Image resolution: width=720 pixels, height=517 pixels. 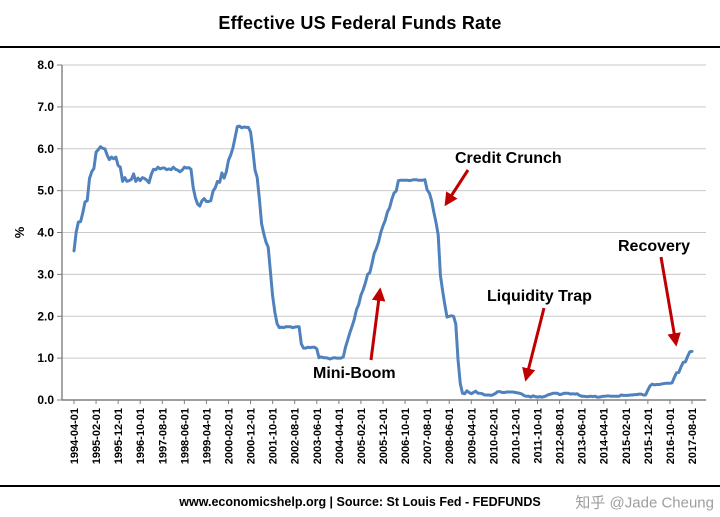 I want to click on y-tick-label: 7.0, so click(x=45, y=107).